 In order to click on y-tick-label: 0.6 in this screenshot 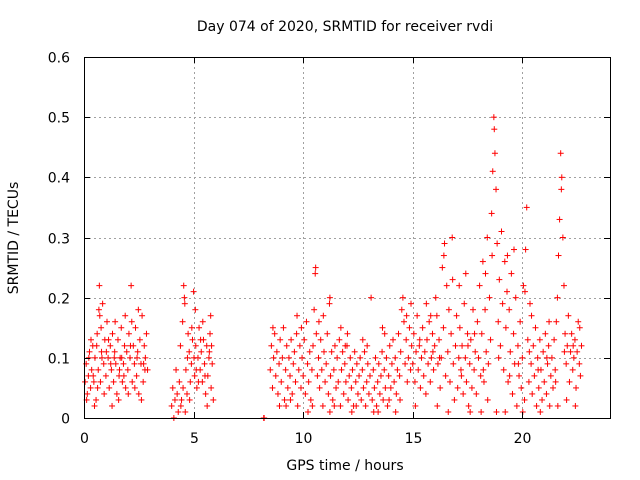, I will do `click(59, 59)`.